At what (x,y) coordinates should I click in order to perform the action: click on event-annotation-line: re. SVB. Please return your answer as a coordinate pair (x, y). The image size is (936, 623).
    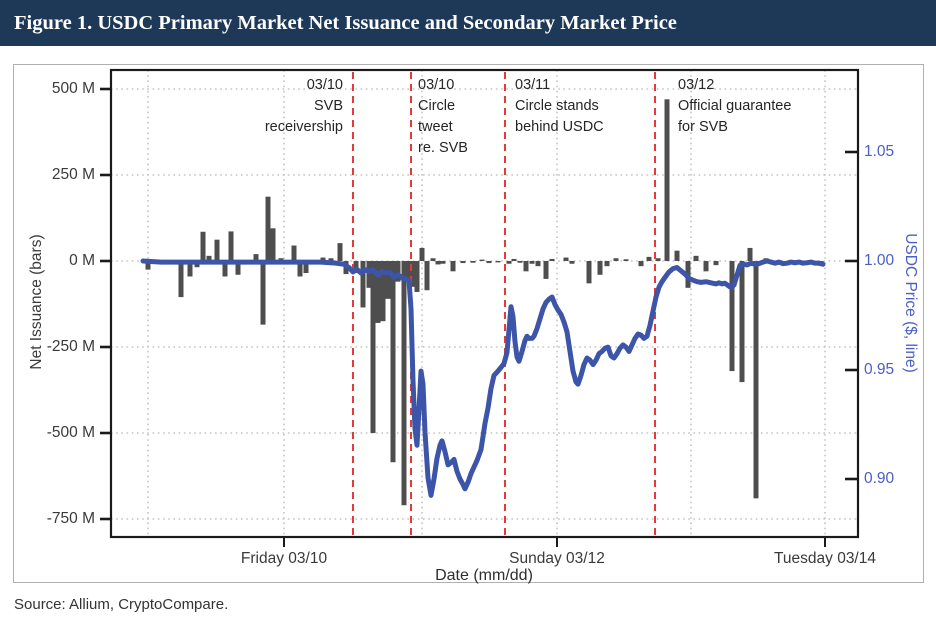
    Looking at the image, I should click on (443, 148).